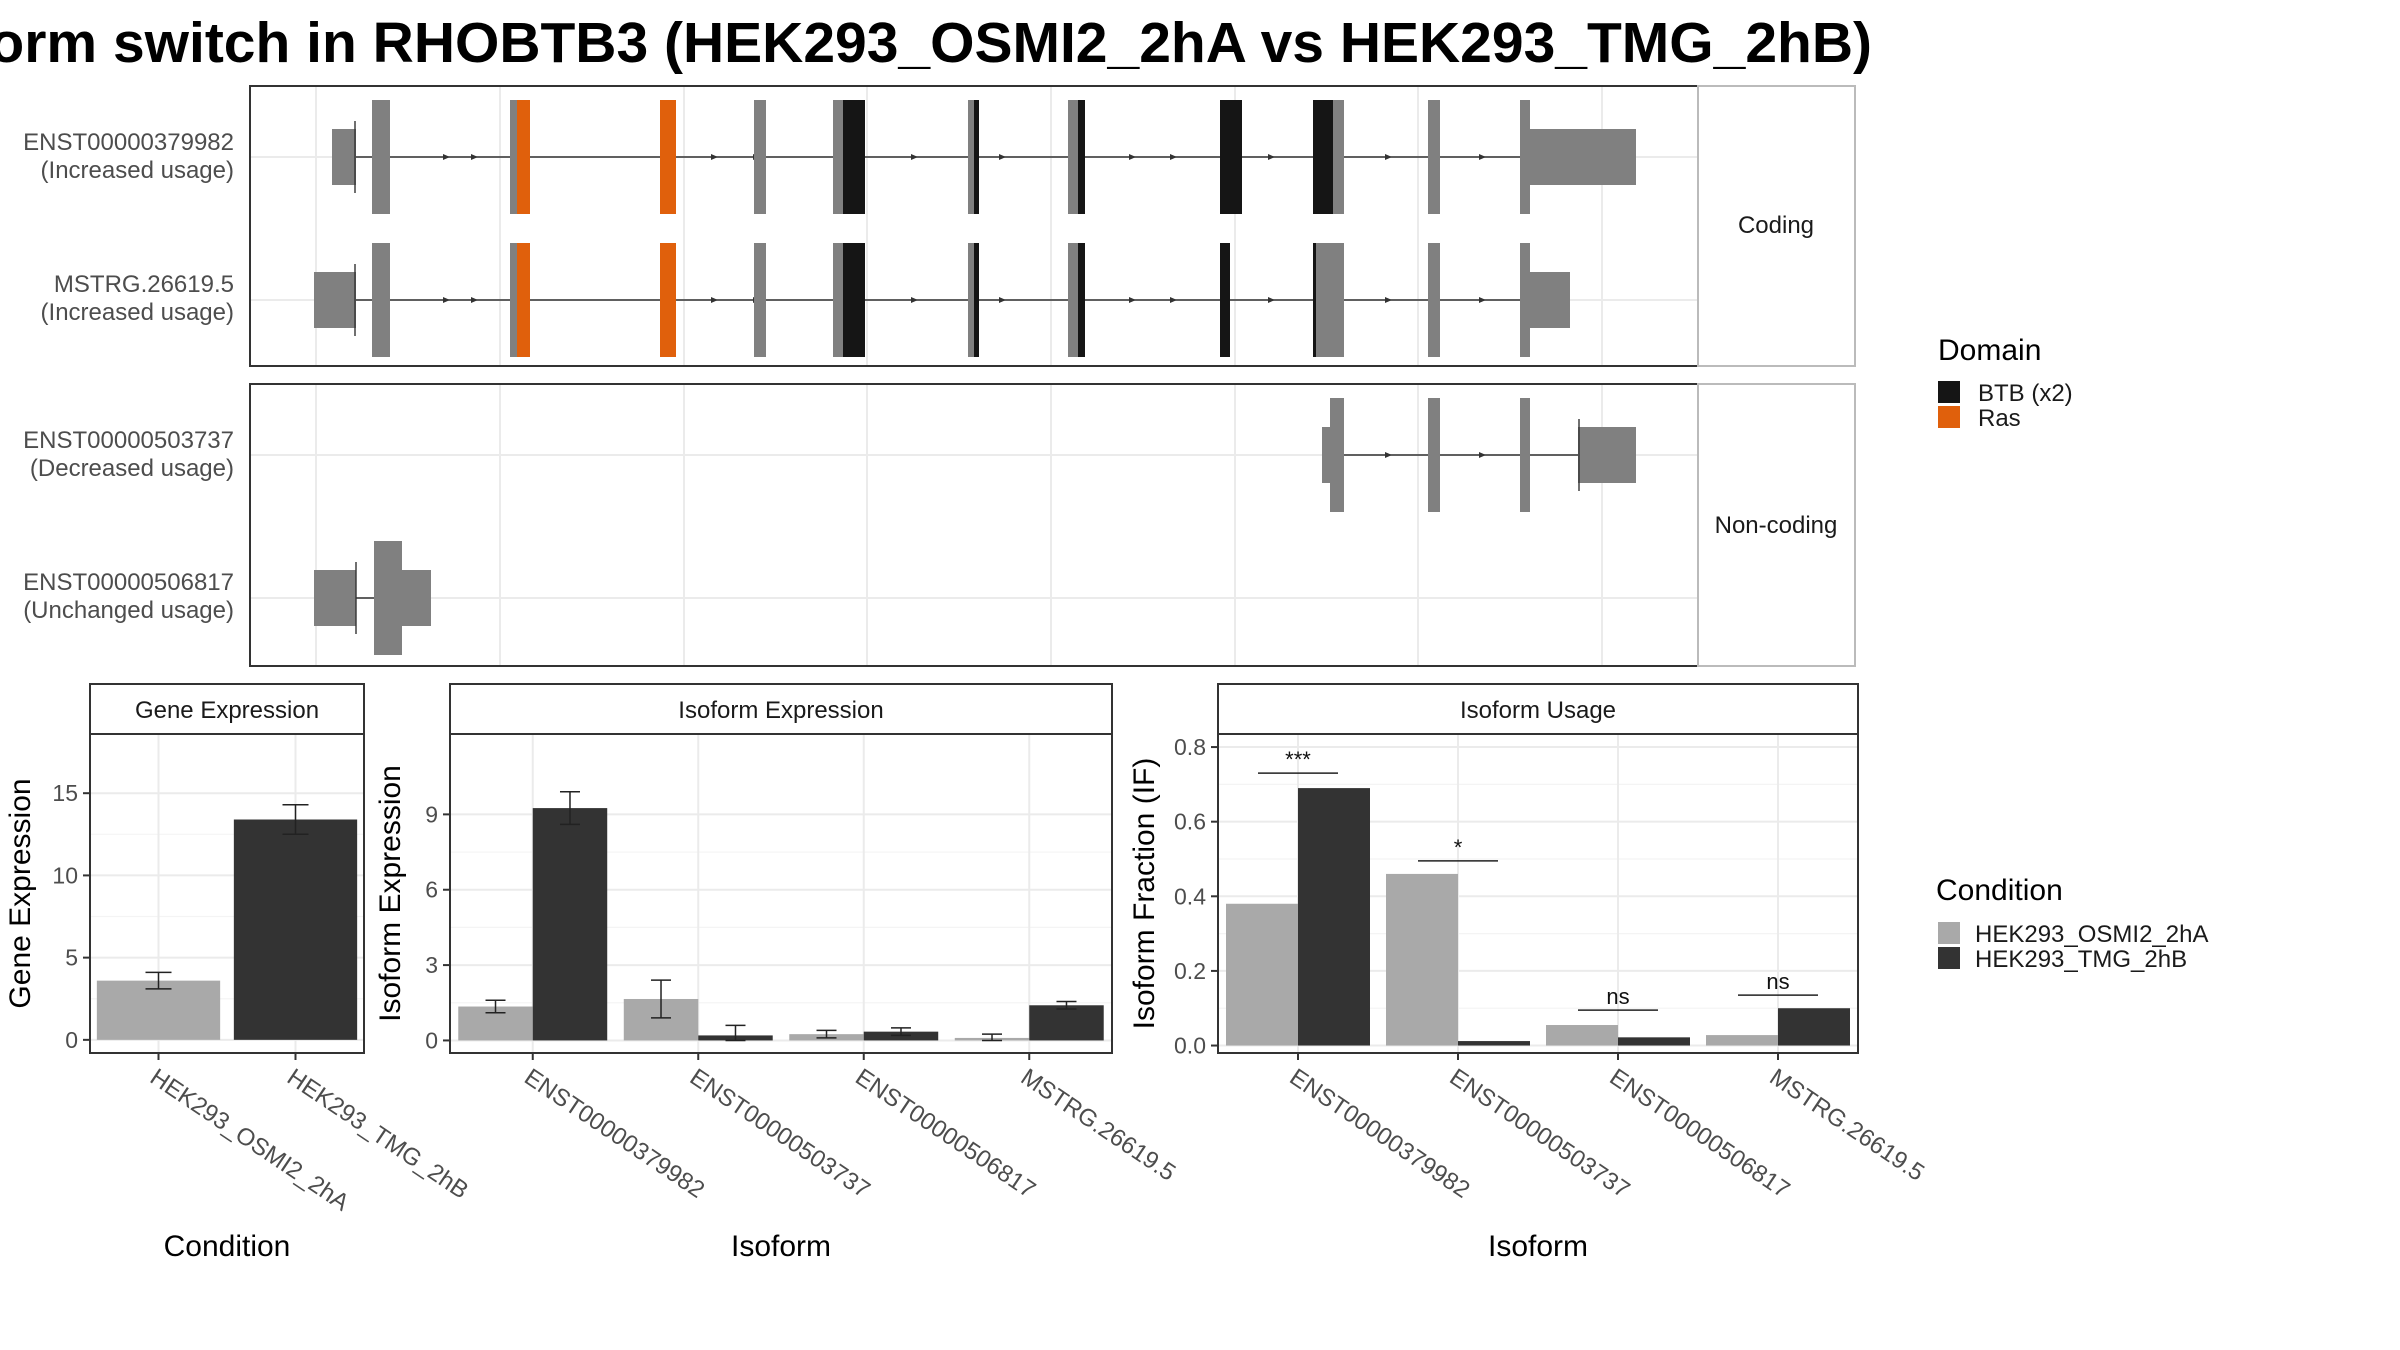 The width and height of the screenshot is (2400, 1350). What do you see at coordinates (1949, 392) in the screenshot?
I see `domain-legend-key-btb` at bounding box center [1949, 392].